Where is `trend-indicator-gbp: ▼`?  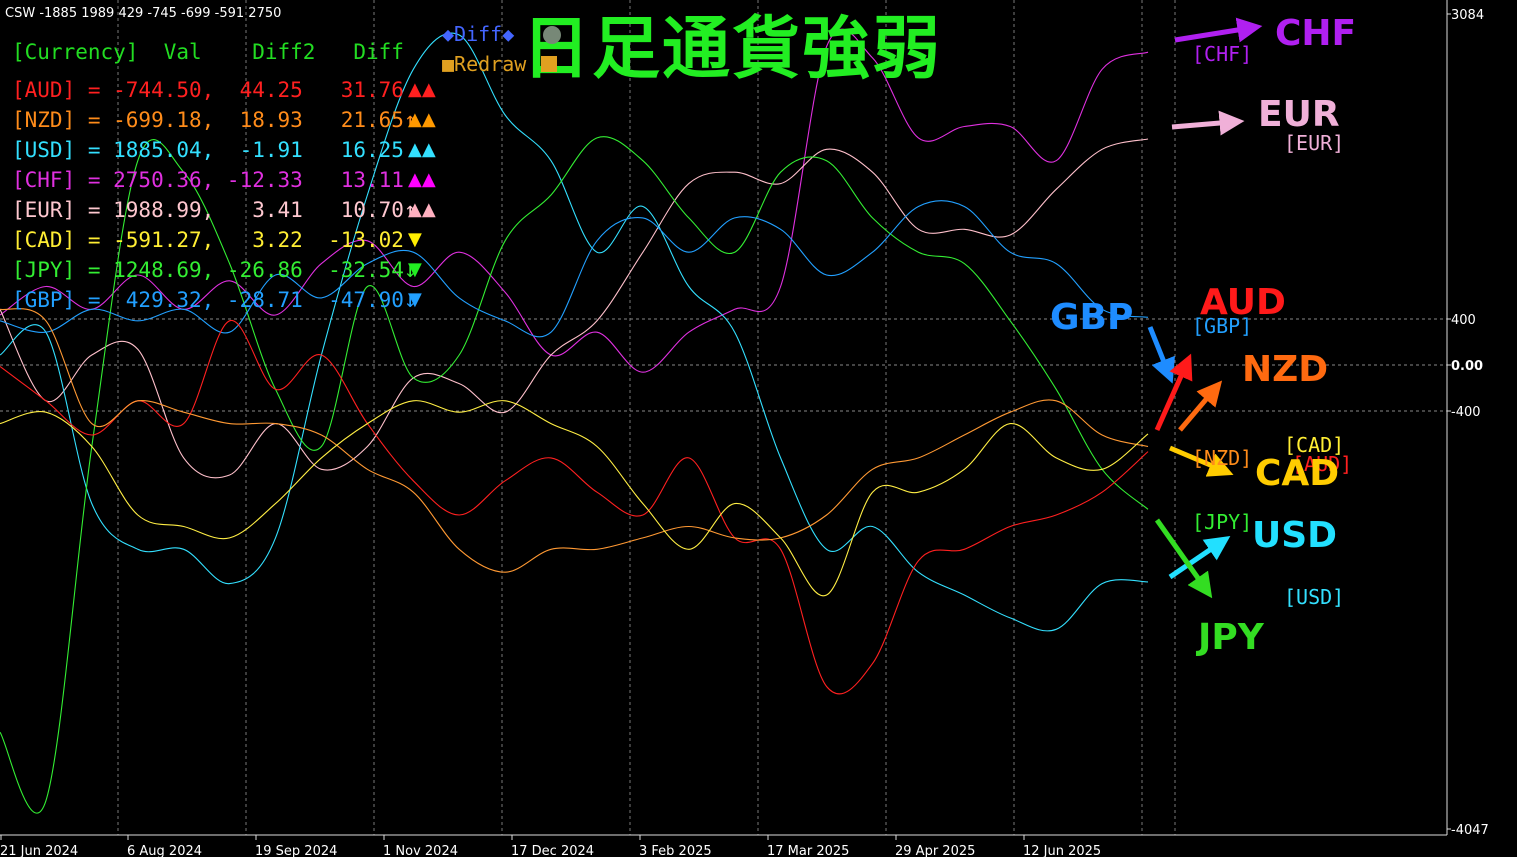
trend-indicator-gbp: ▼ is located at coordinates (415, 299).